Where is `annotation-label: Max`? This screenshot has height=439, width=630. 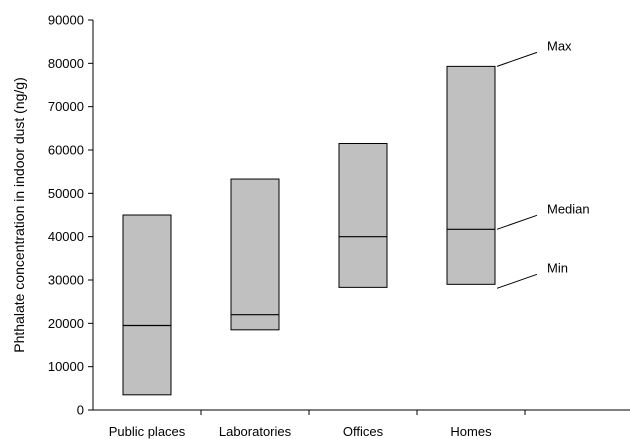
annotation-label: Max is located at coordinates (559, 45).